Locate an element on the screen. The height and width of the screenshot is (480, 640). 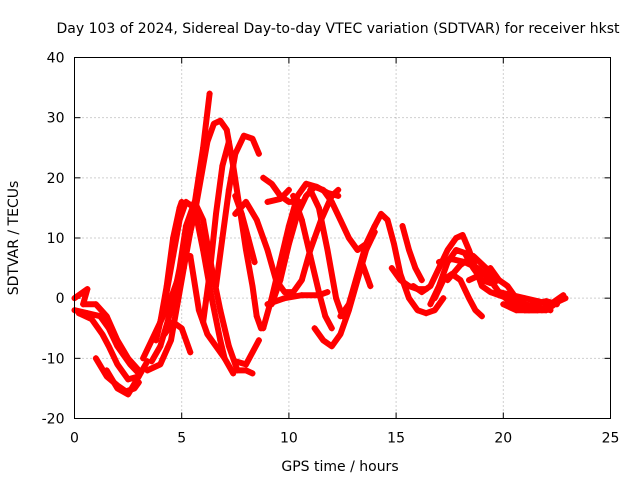
y-tick-label: 40 is located at coordinates (56, 59).